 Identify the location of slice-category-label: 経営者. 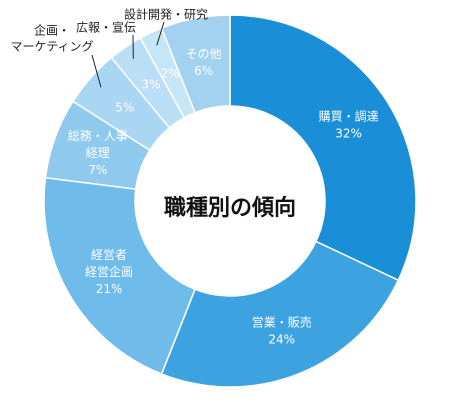
(109, 255).